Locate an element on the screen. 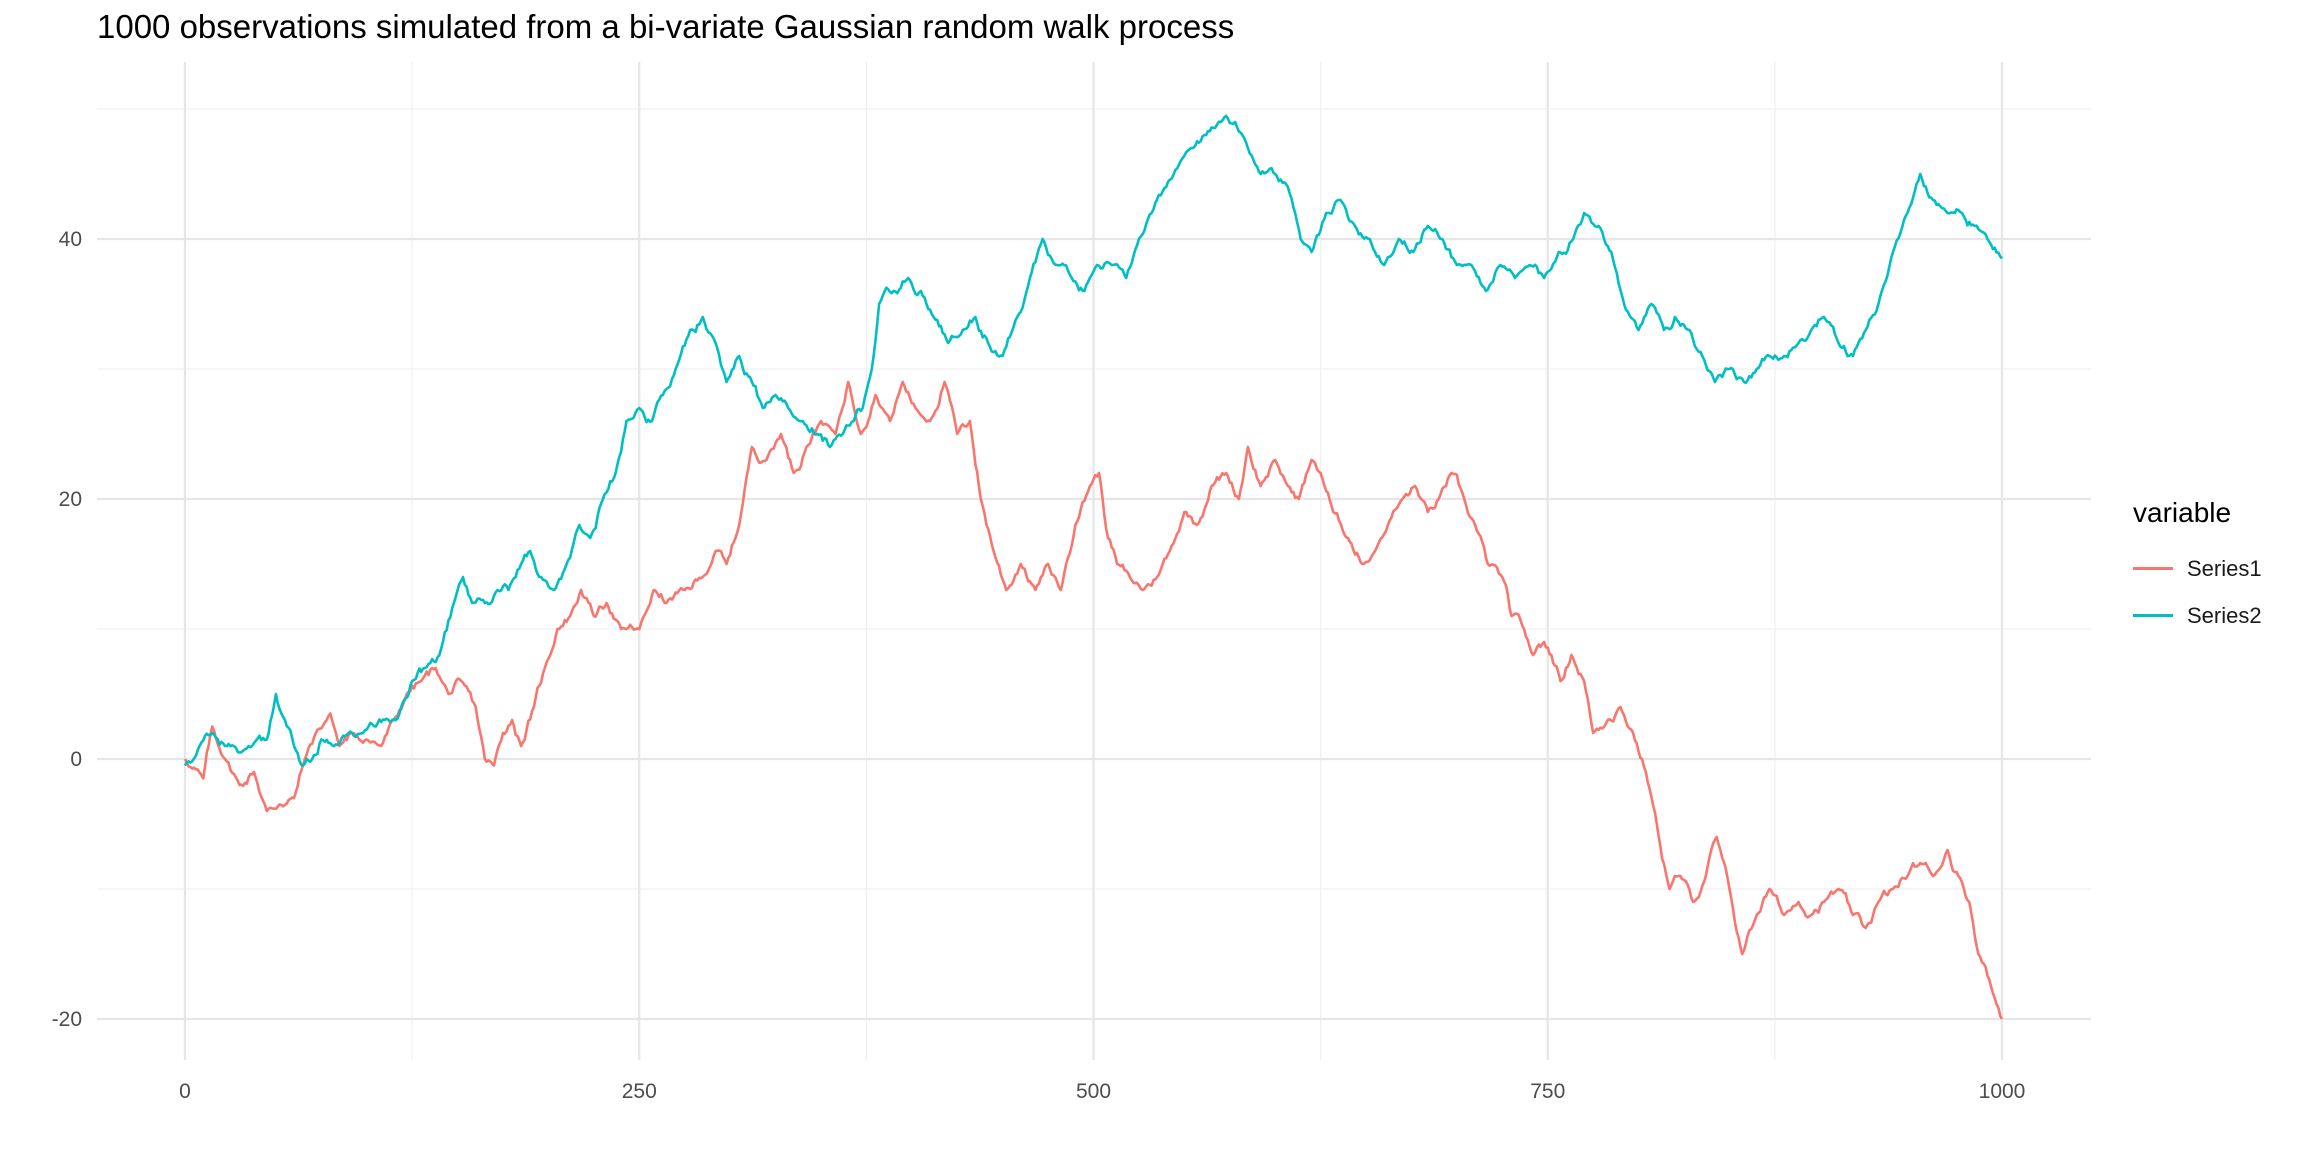 The width and height of the screenshot is (2304, 1152). legend-label-series2: Series2 is located at coordinates (2224, 615).